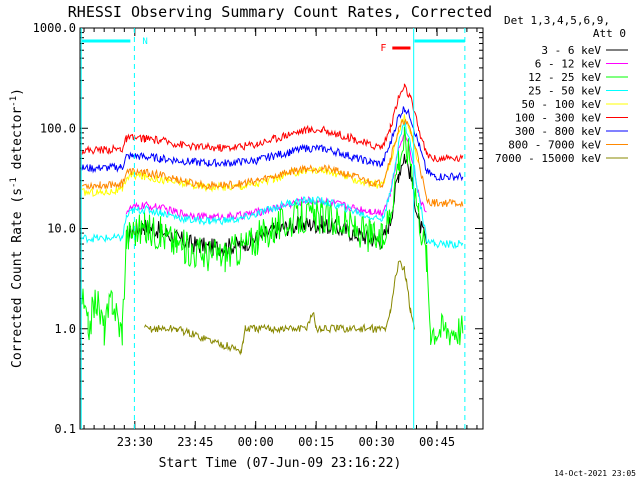  I want to click on legend-label: 300 - 800 keV, so click(558, 131).